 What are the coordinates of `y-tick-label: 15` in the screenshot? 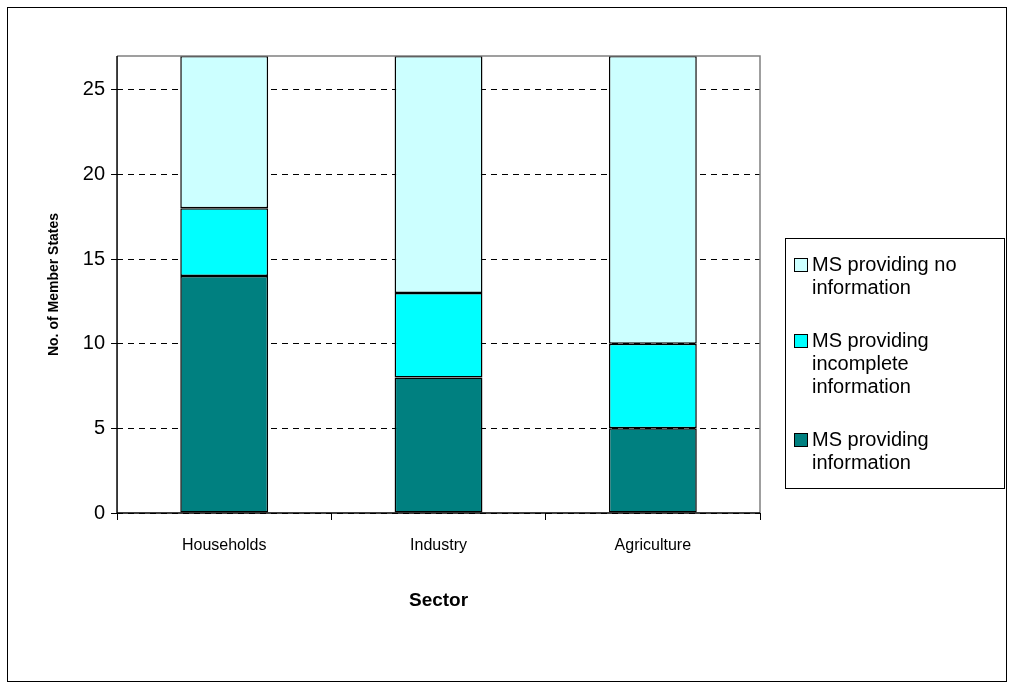 It's located at (94, 257).